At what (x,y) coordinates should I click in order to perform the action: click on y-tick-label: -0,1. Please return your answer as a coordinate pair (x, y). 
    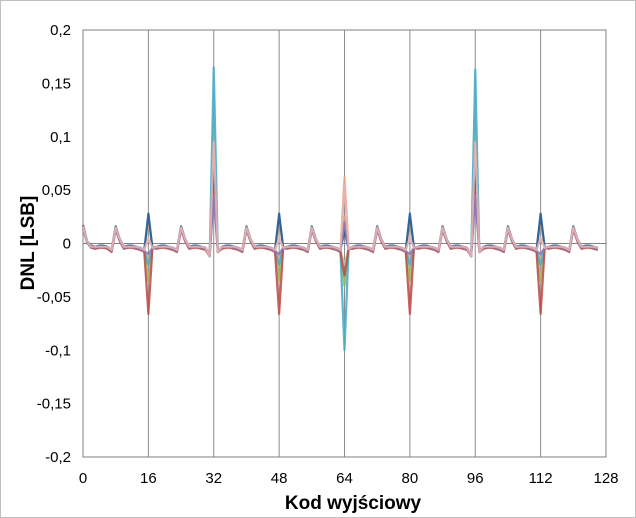
    Looking at the image, I should click on (58, 350).